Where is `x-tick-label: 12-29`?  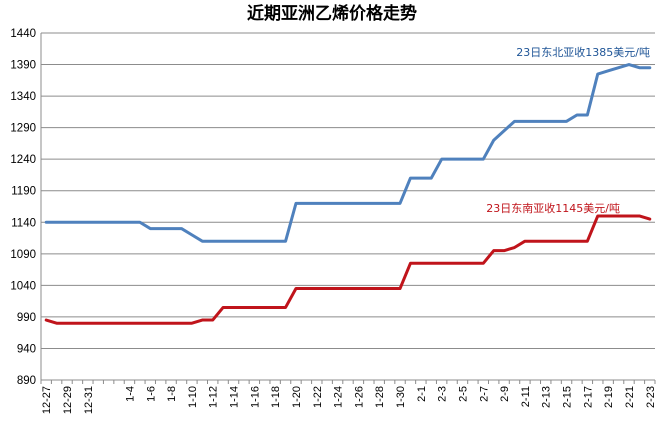
x-tick-label: 12-29 is located at coordinates (68, 400).